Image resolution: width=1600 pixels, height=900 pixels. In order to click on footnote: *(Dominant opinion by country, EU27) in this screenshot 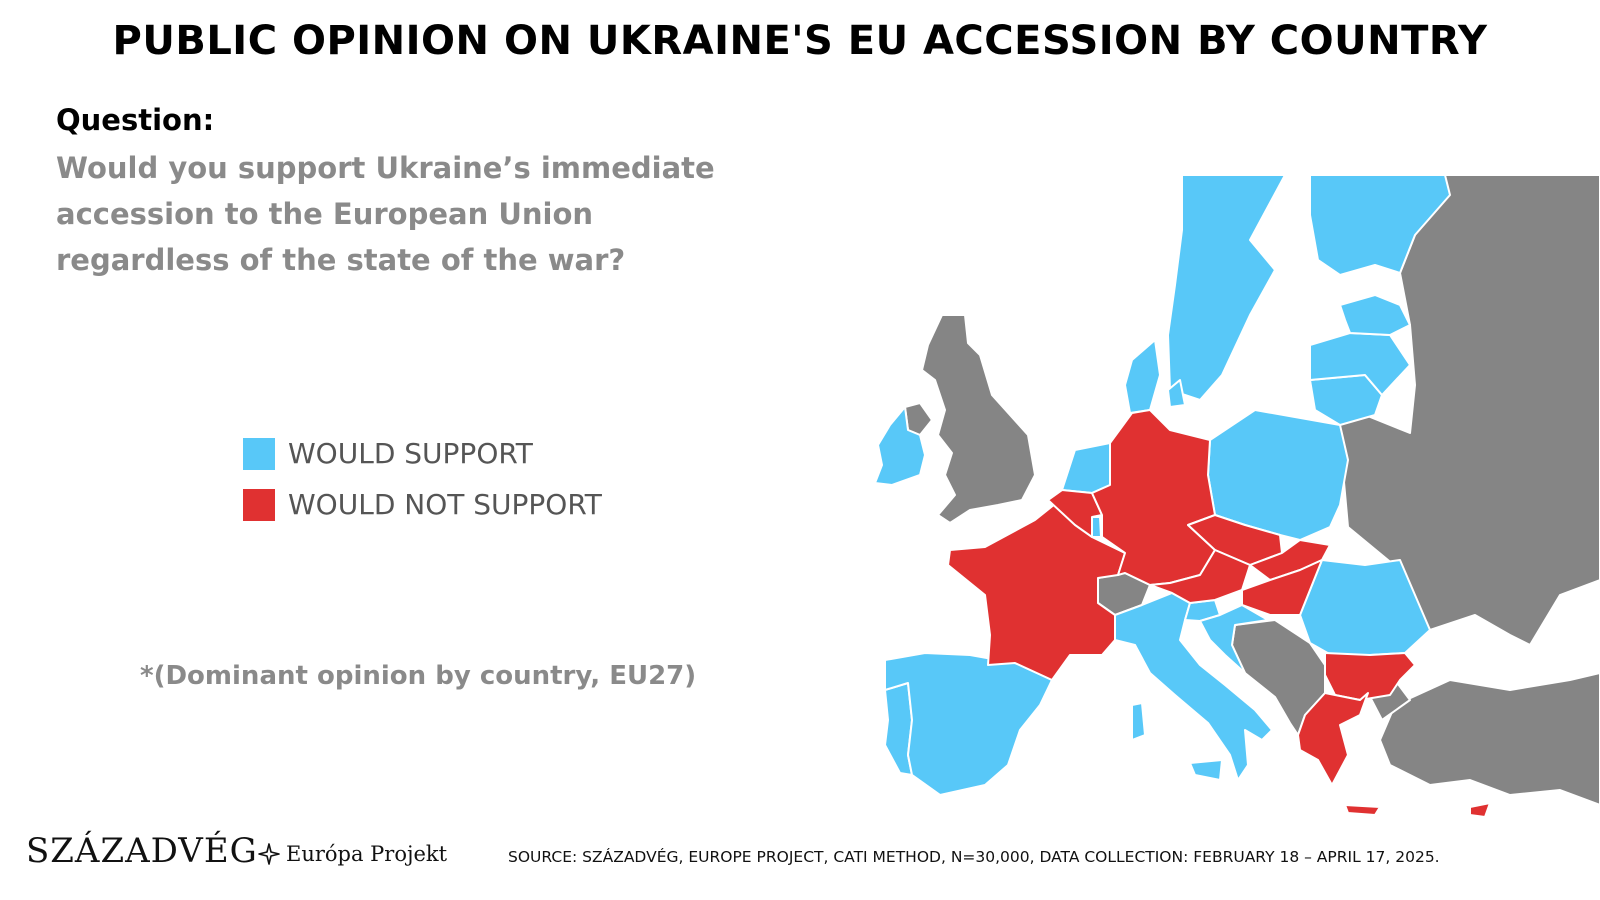, I will do `click(418, 676)`.